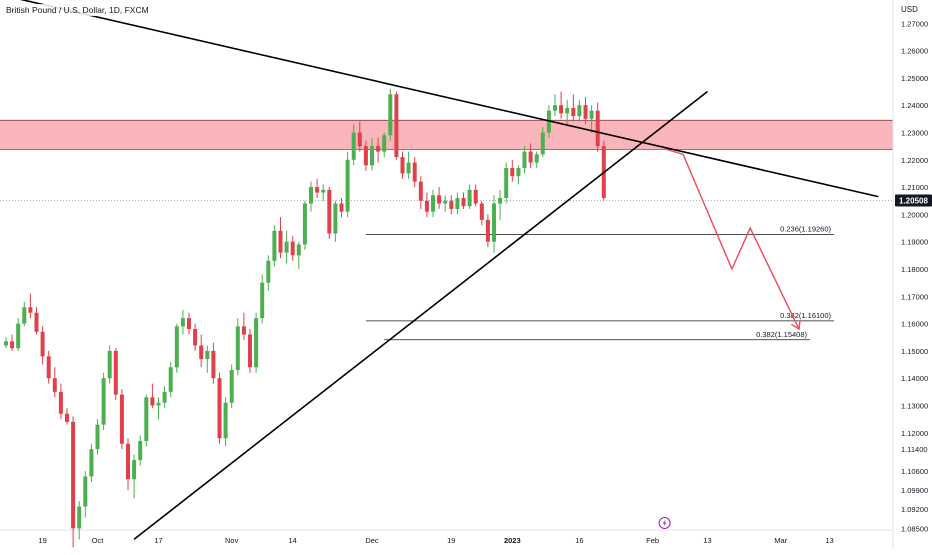 The image size is (932, 555). I want to click on resistance-zone, so click(446, 135).